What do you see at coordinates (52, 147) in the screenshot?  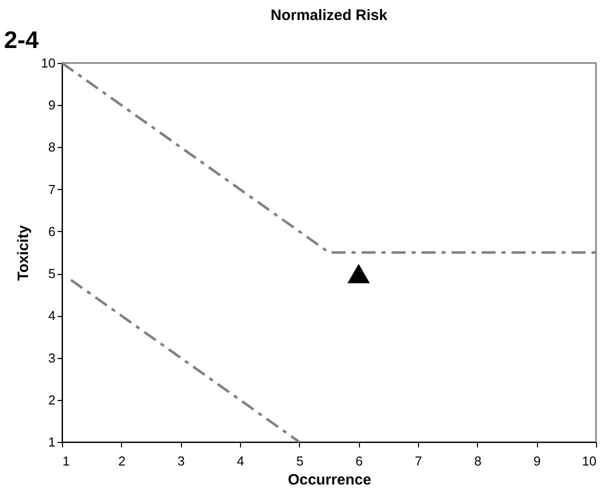 I see `y-tick-label: 8` at bounding box center [52, 147].